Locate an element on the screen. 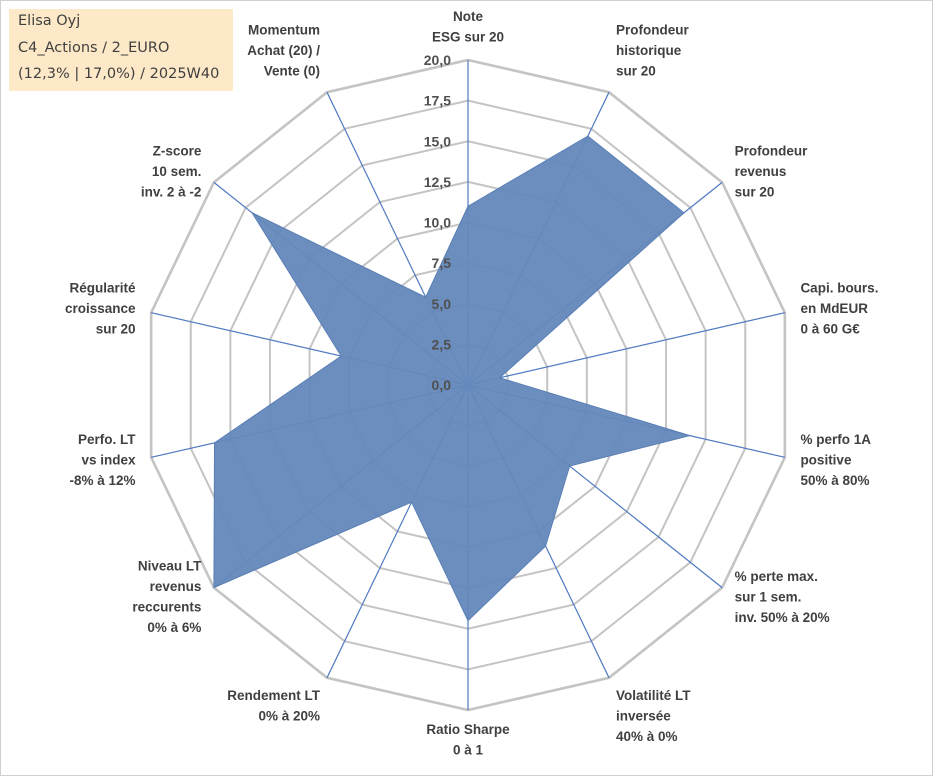  axis-label-group: Z-score 10 sem. inv. 2 à -2 is located at coordinates (171, 172).